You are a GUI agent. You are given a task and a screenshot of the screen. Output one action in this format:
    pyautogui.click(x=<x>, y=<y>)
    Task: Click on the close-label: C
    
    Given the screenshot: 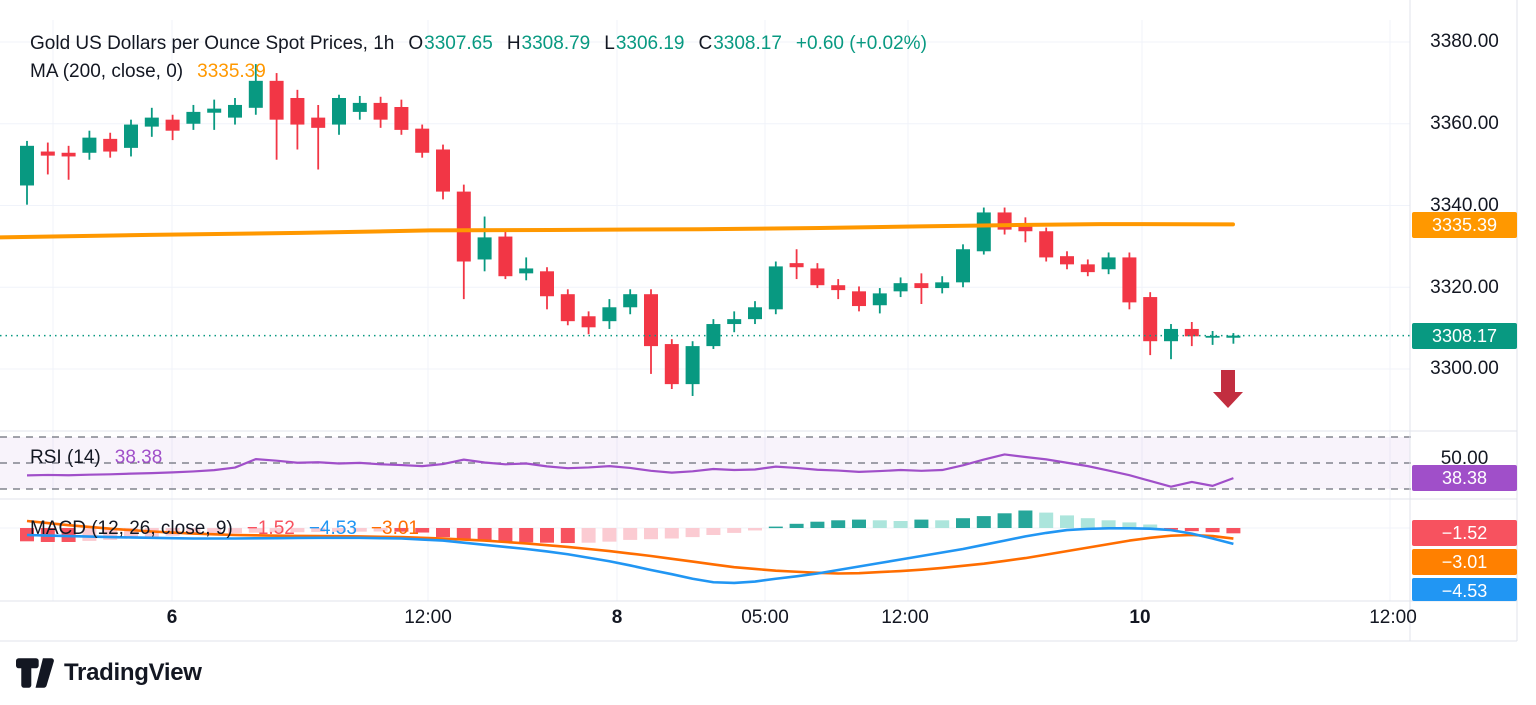 What is the action you would take?
    pyautogui.click(x=705, y=43)
    